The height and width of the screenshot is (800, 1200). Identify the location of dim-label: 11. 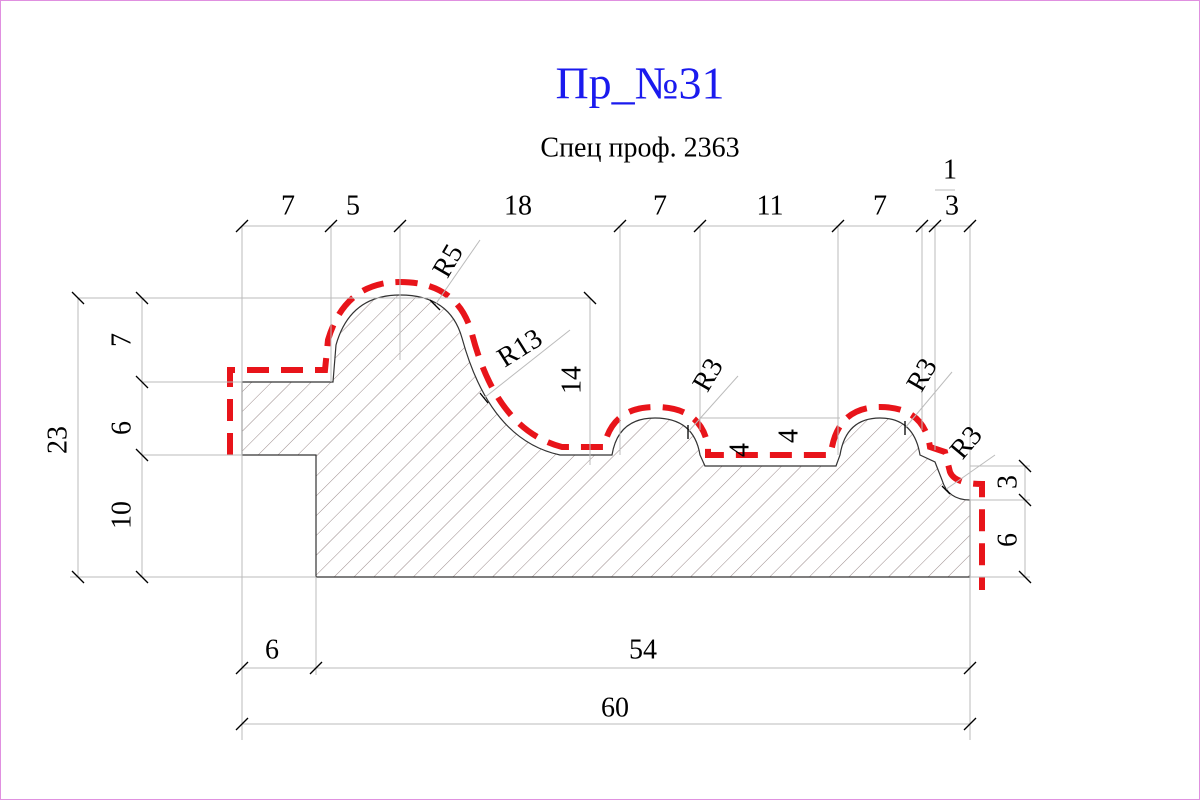
(770, 205).